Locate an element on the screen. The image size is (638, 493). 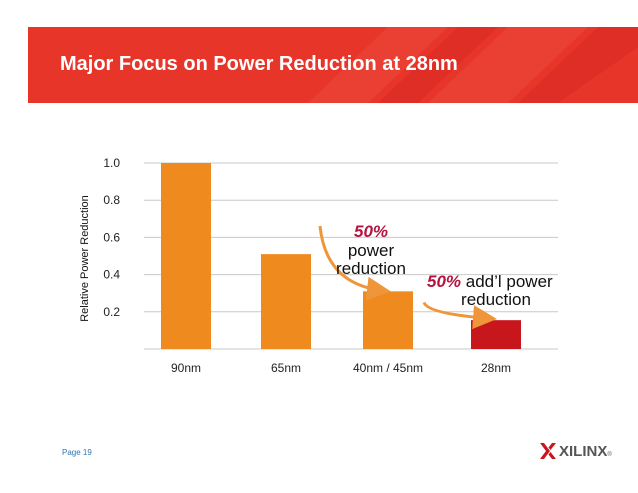
x-tick-label: 65nm is located at coordinates (286, 368).